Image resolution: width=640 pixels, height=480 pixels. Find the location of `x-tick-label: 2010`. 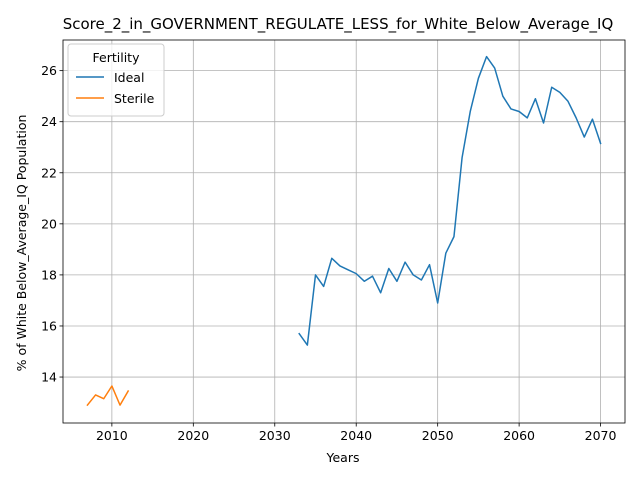

x-tick-label: 2010 is located at coordinates (112, 435).